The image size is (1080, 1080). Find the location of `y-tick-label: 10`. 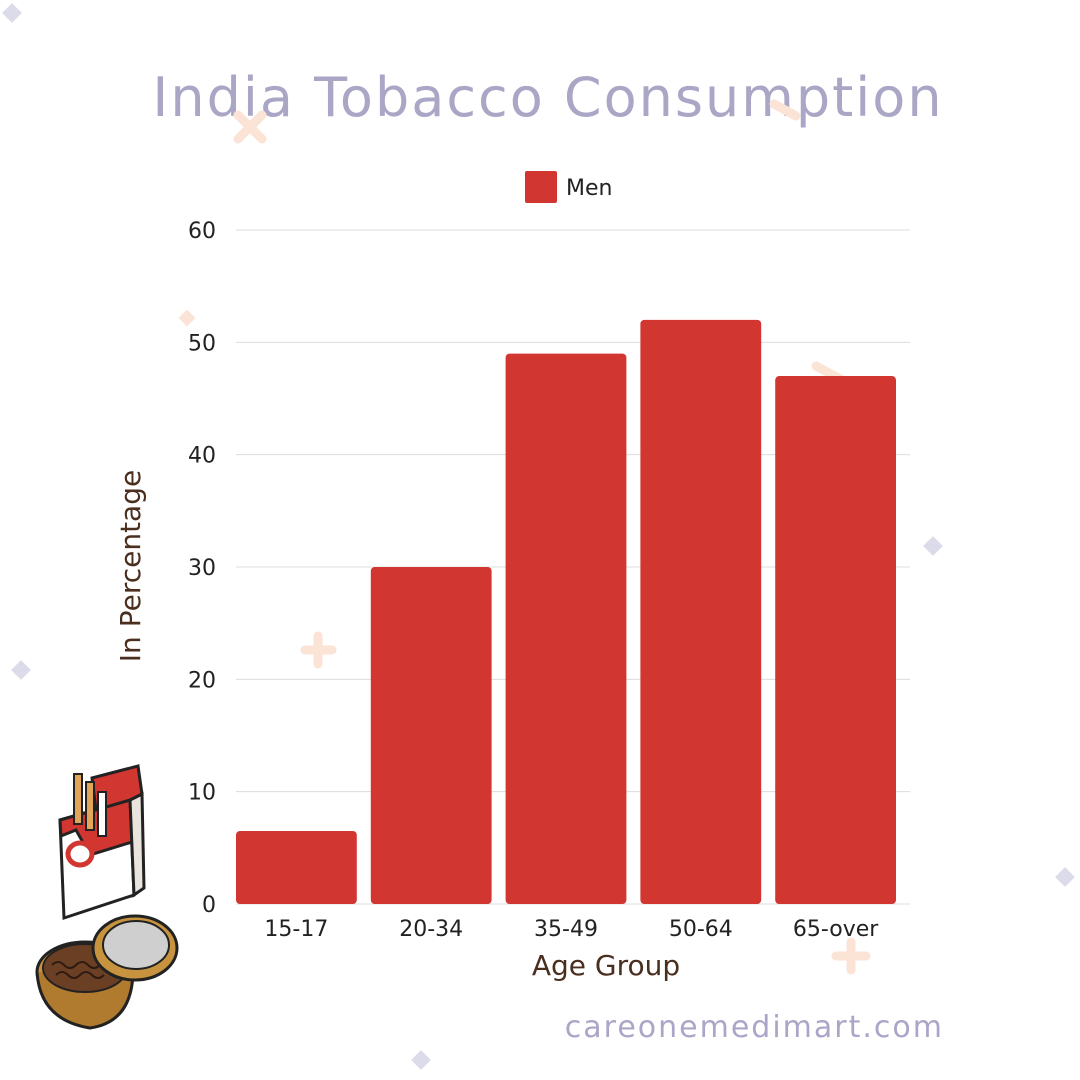

y-tick-label: 10 is located at coordinates (202, 793).